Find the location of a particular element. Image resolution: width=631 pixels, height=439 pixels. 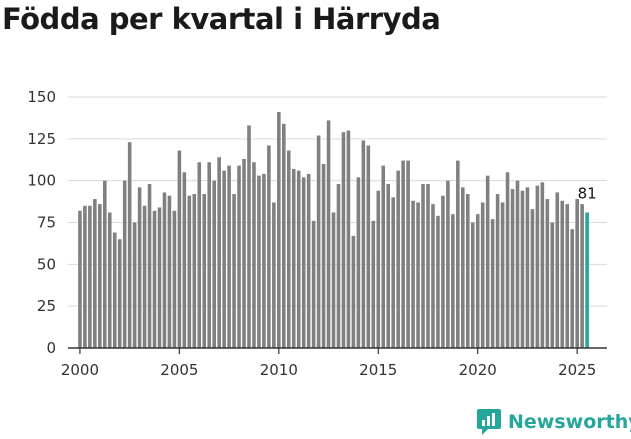

y-tick-label: 100 is located at coordinates (41, 181).